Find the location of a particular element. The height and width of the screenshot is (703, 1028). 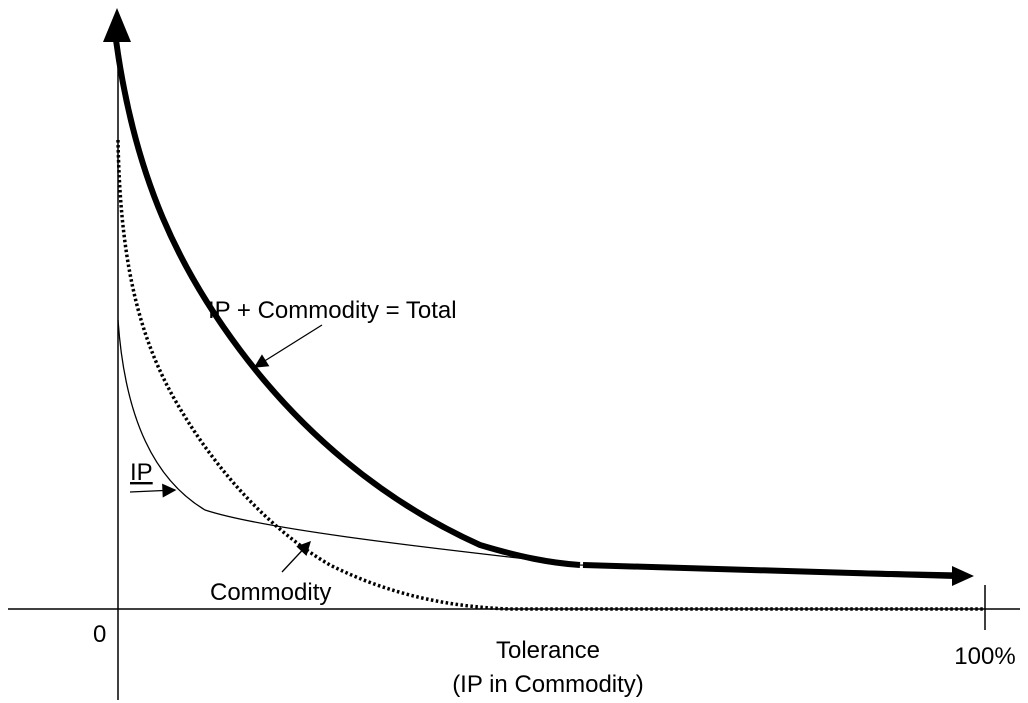

origin-label: 0 is located at coordinates (99, 634).